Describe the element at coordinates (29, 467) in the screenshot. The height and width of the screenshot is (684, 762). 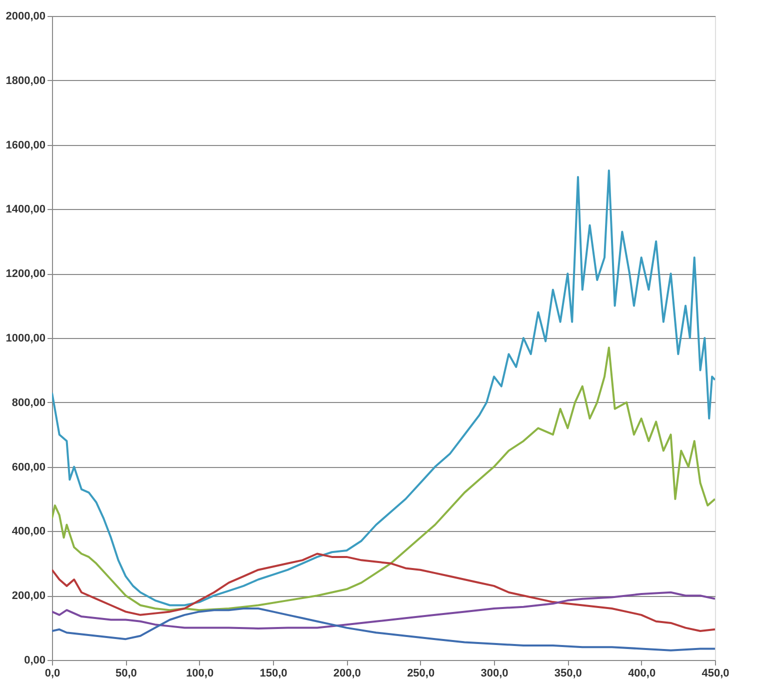
I see `y-tick-label: 600,00` at that location.